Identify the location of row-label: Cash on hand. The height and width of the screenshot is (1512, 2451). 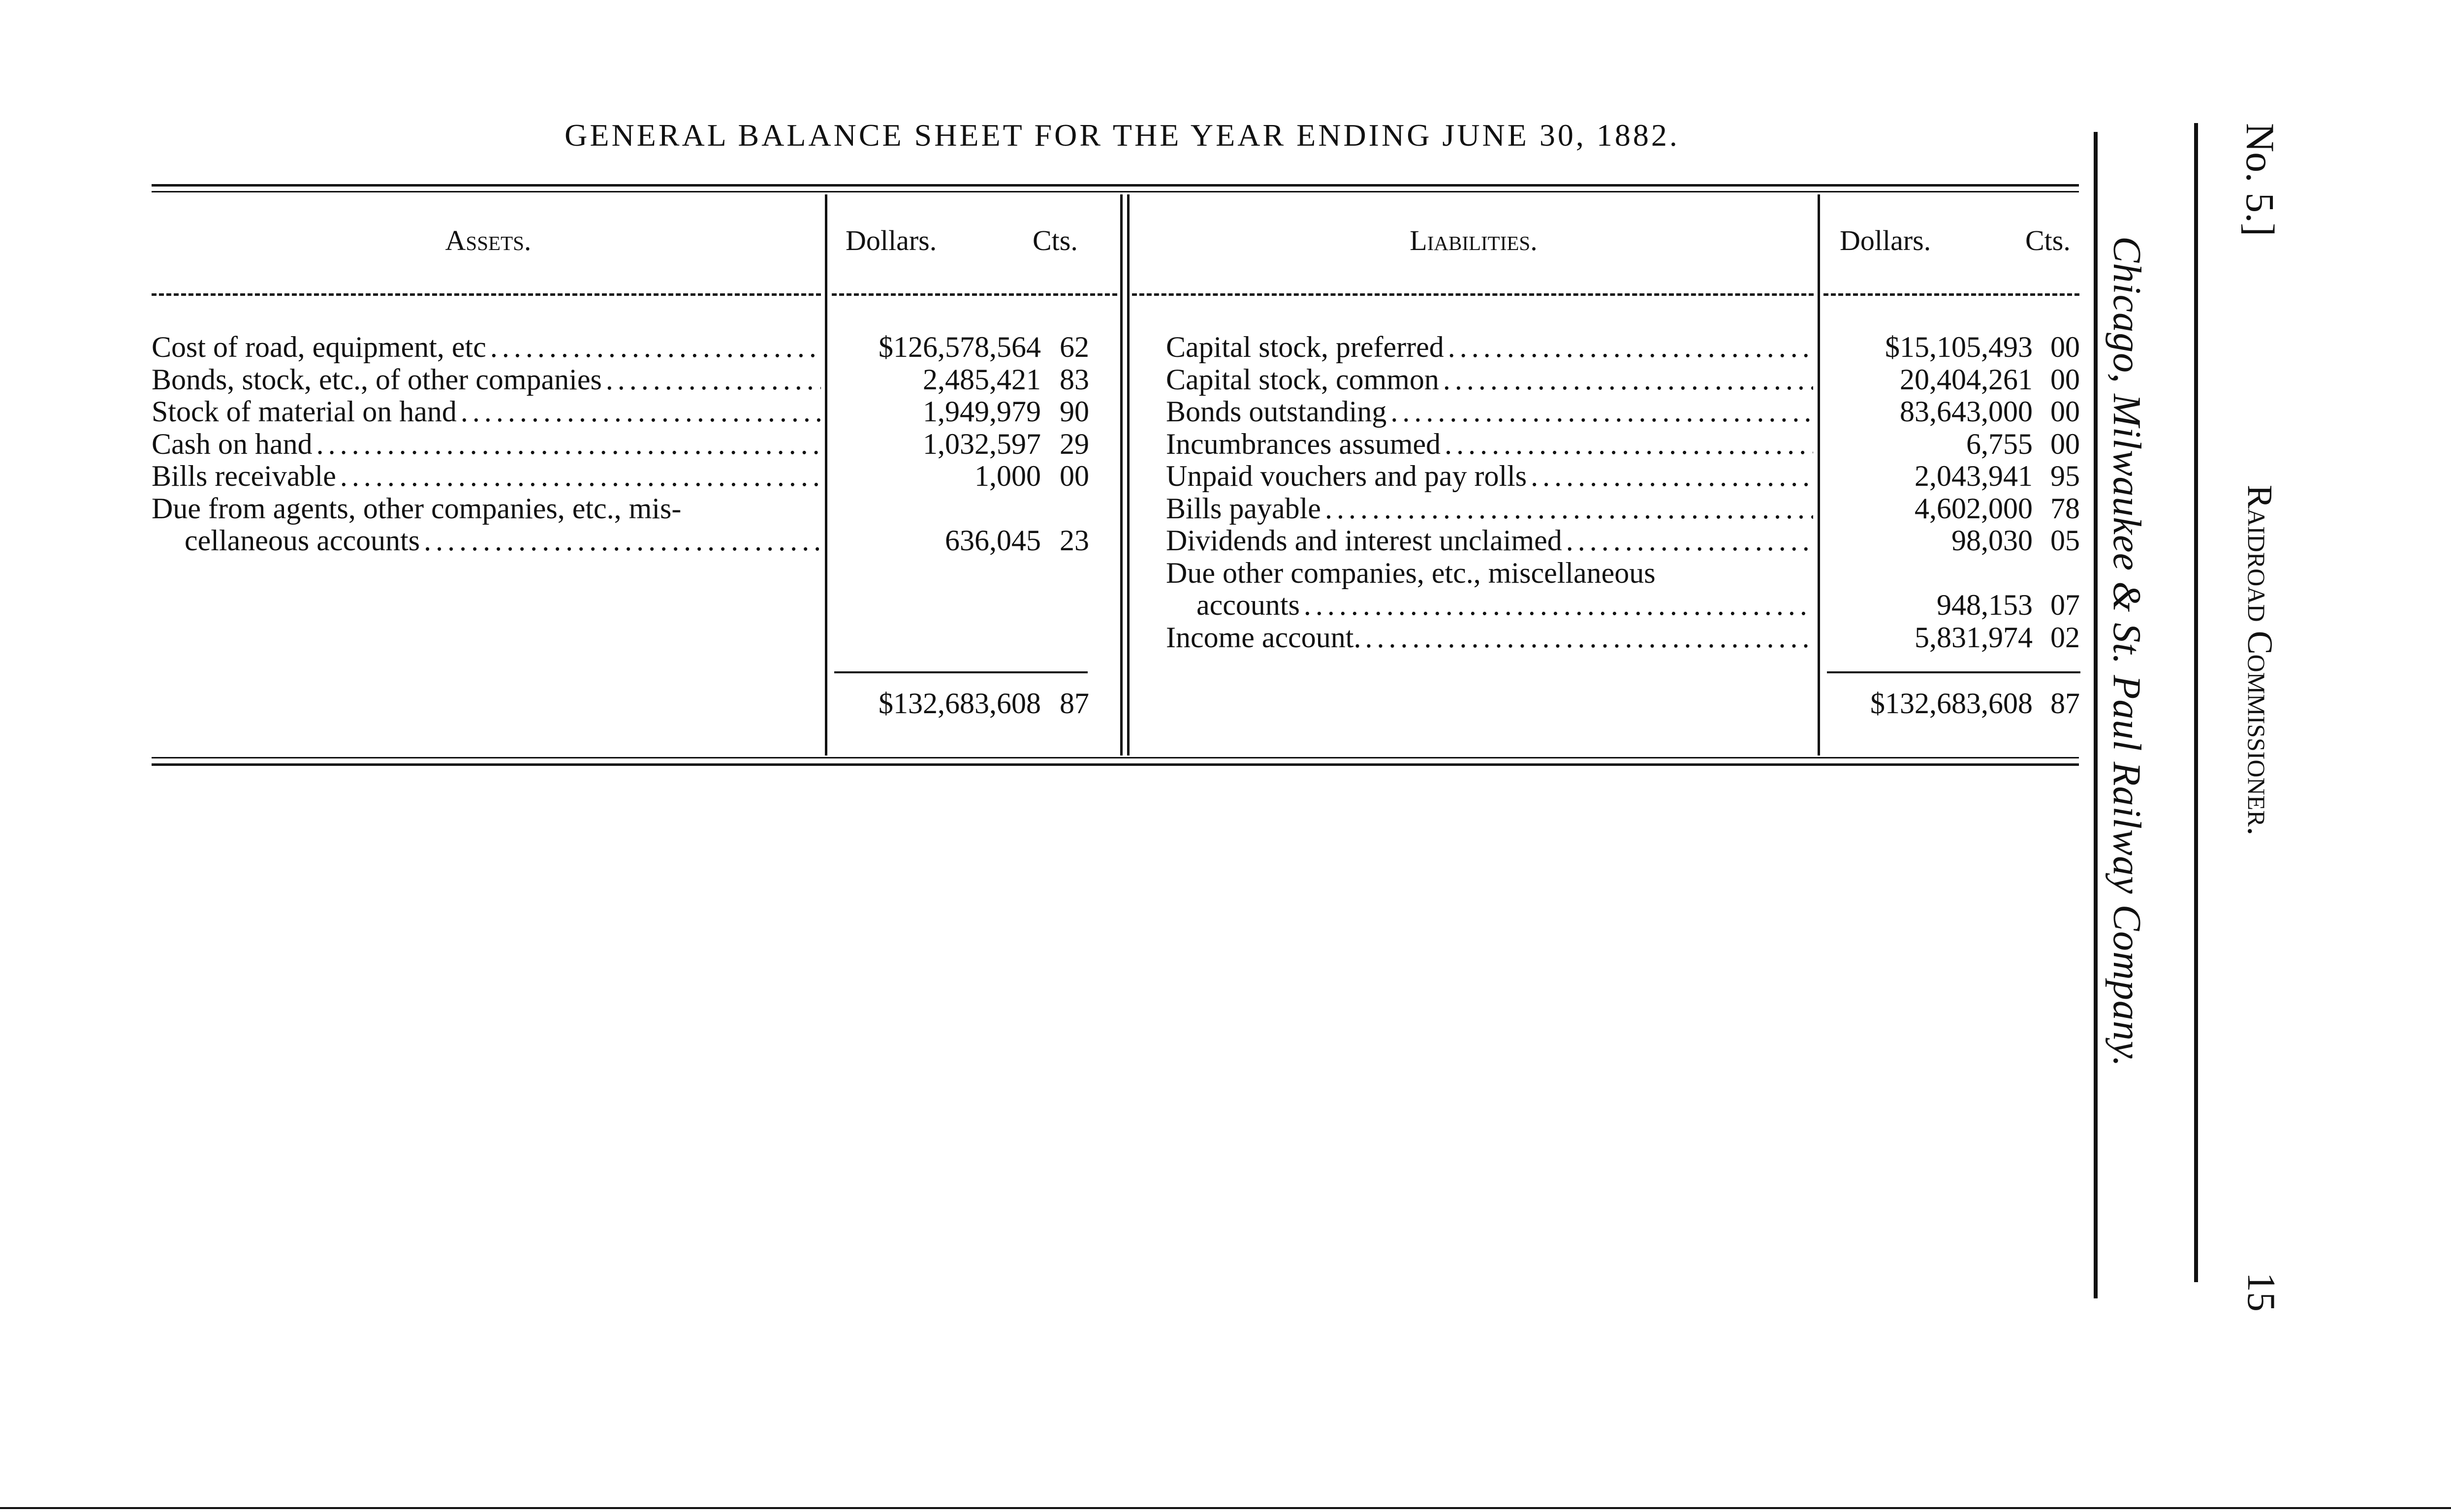
(486, 444).